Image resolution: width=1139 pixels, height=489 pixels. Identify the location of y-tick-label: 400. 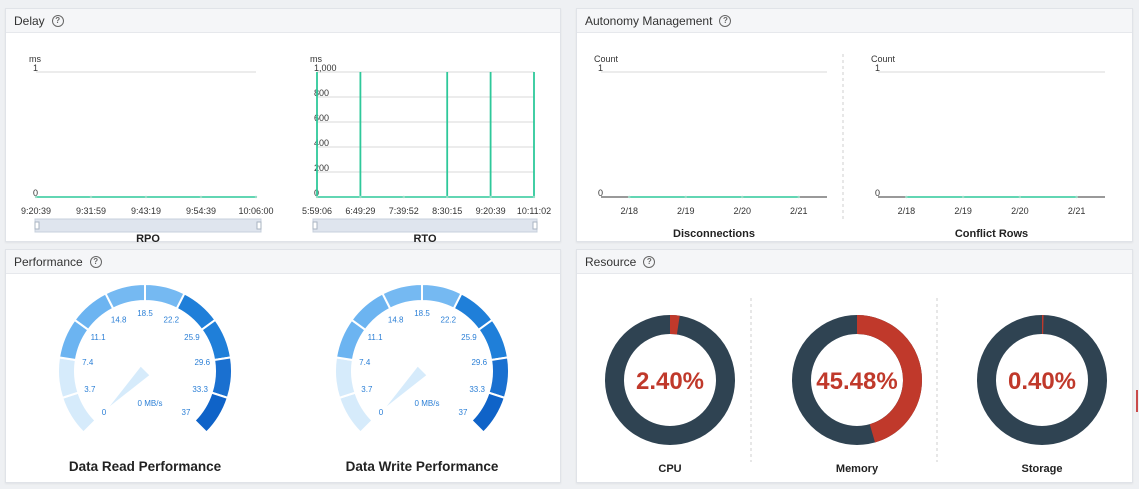
(321, 143).